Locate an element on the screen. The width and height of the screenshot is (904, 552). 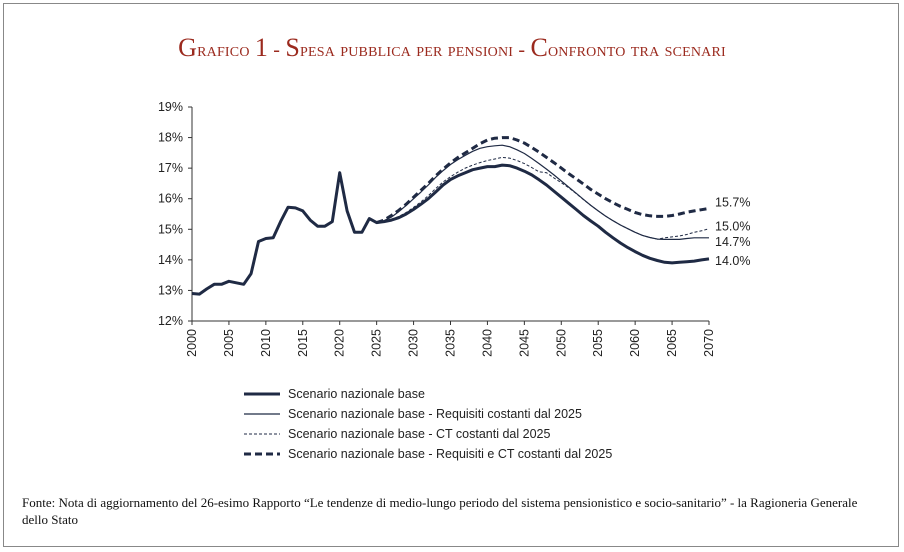
end-value-label: 15.0% is located at coordinates (732, 227).